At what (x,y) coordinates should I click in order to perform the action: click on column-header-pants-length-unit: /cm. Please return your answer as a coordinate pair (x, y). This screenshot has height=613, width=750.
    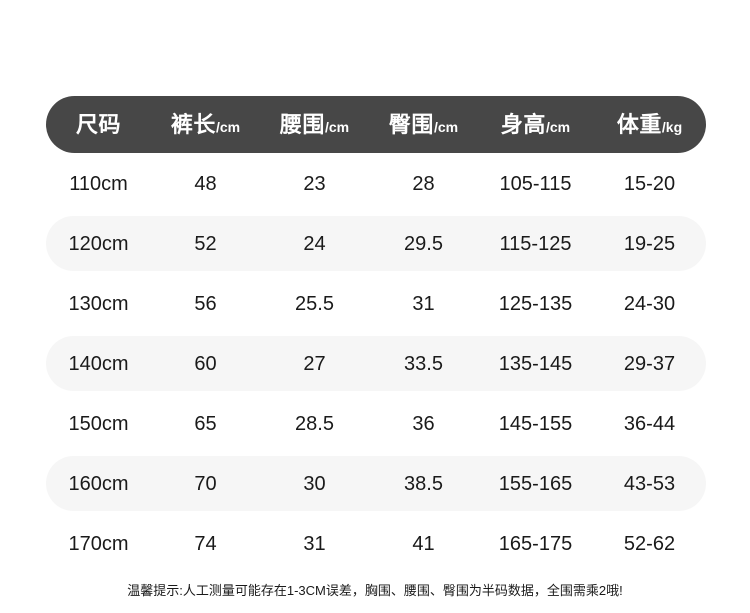
    Looking at the image, I should click on (228, 126).